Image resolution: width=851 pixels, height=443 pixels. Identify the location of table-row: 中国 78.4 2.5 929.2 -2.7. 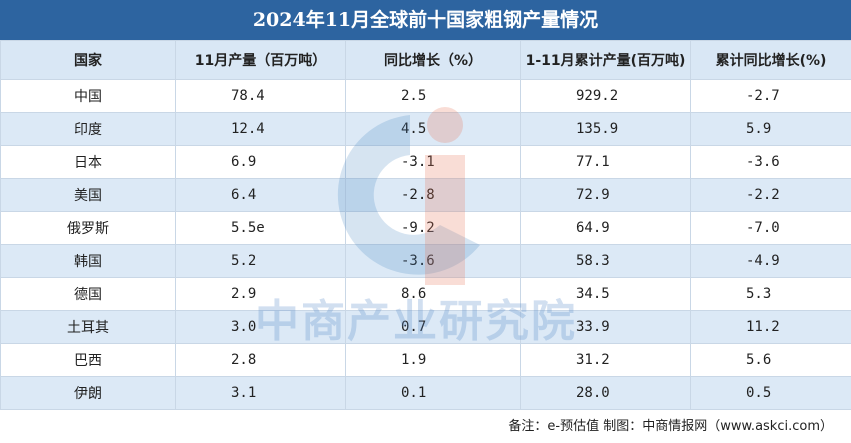
(425, 96).